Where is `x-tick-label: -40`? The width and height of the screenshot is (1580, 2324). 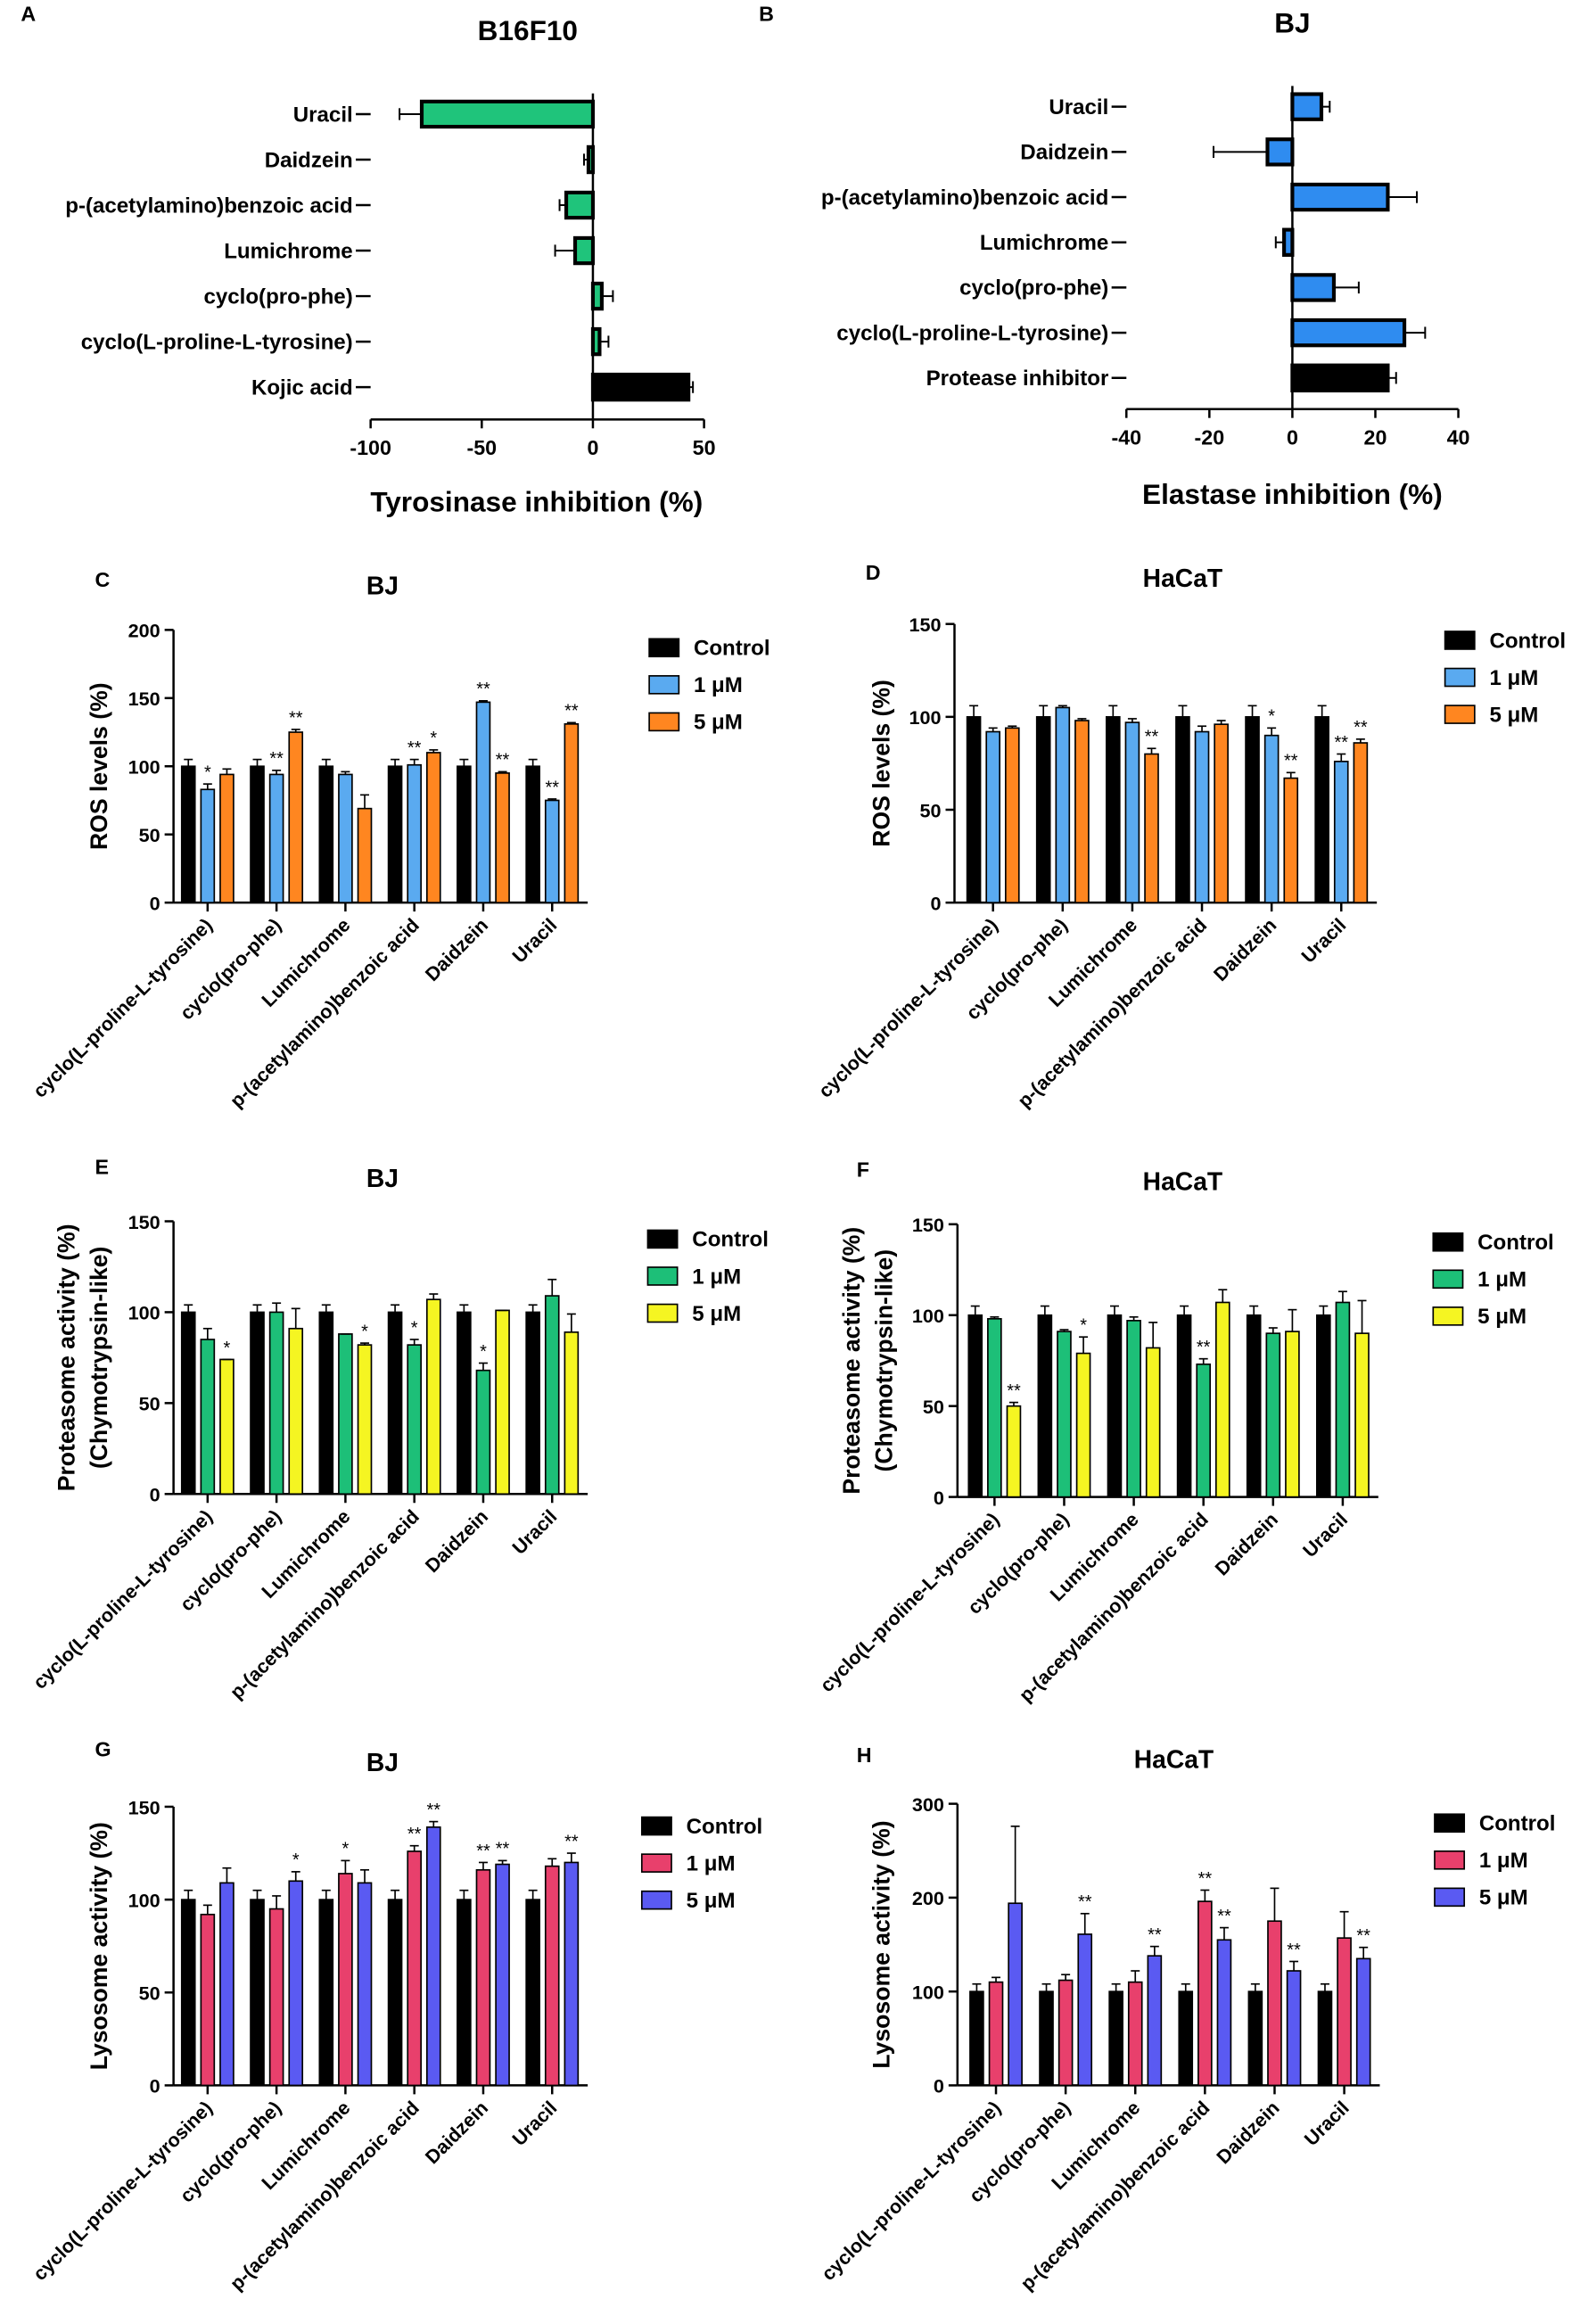
x-tick-label: -40 is located at coordinates (1126, 437).